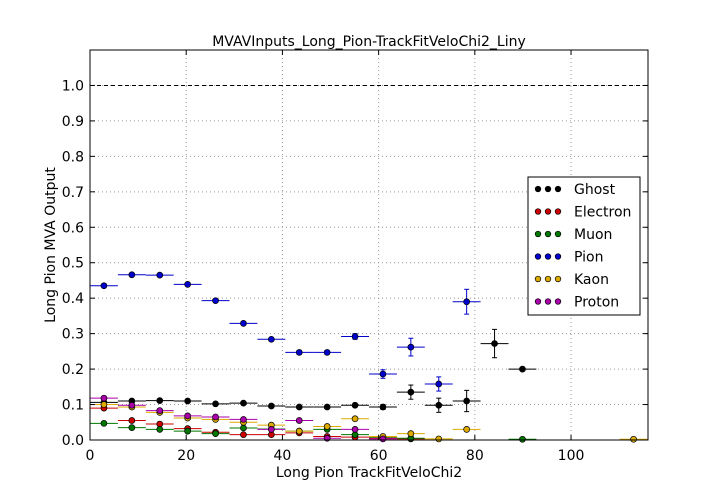 Image resolution: width=720 pixels, height=504 pixels. What do you see at coordinates (90, 456) in the screenshot?
I see `x-tick-label: 0` at bounding box center [90, 456].